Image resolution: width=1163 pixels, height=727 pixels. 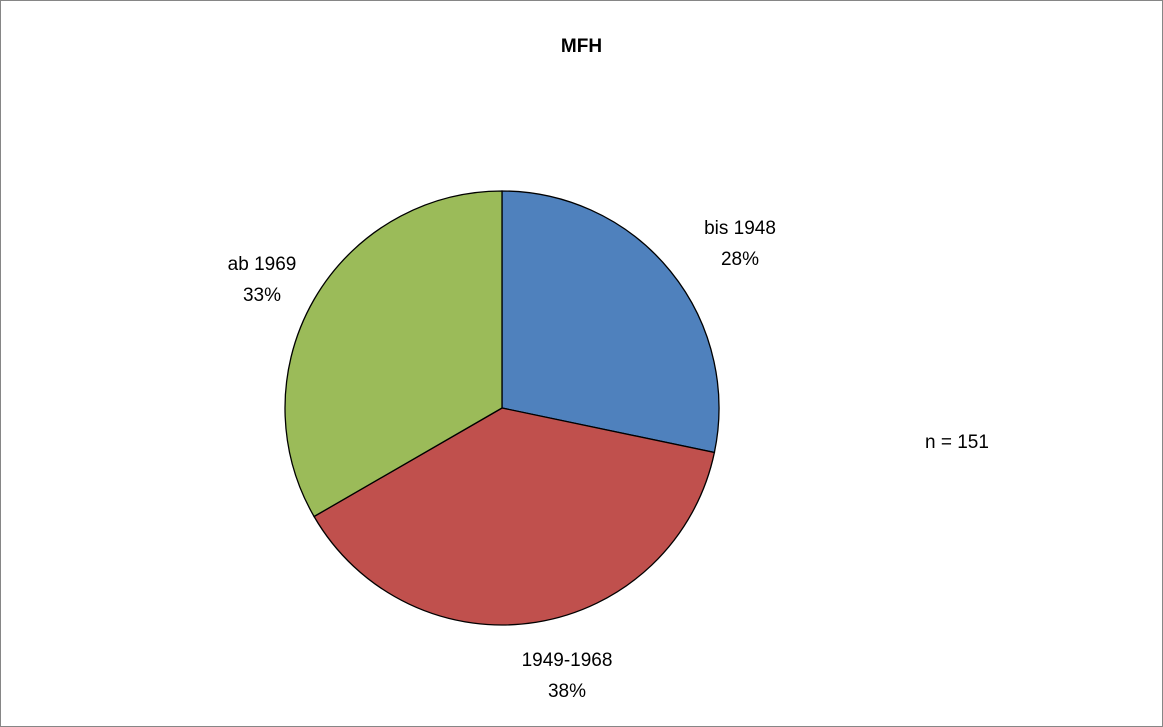 I want to click on slice-percent-label-0: 28%, so click(x=740, y=259).